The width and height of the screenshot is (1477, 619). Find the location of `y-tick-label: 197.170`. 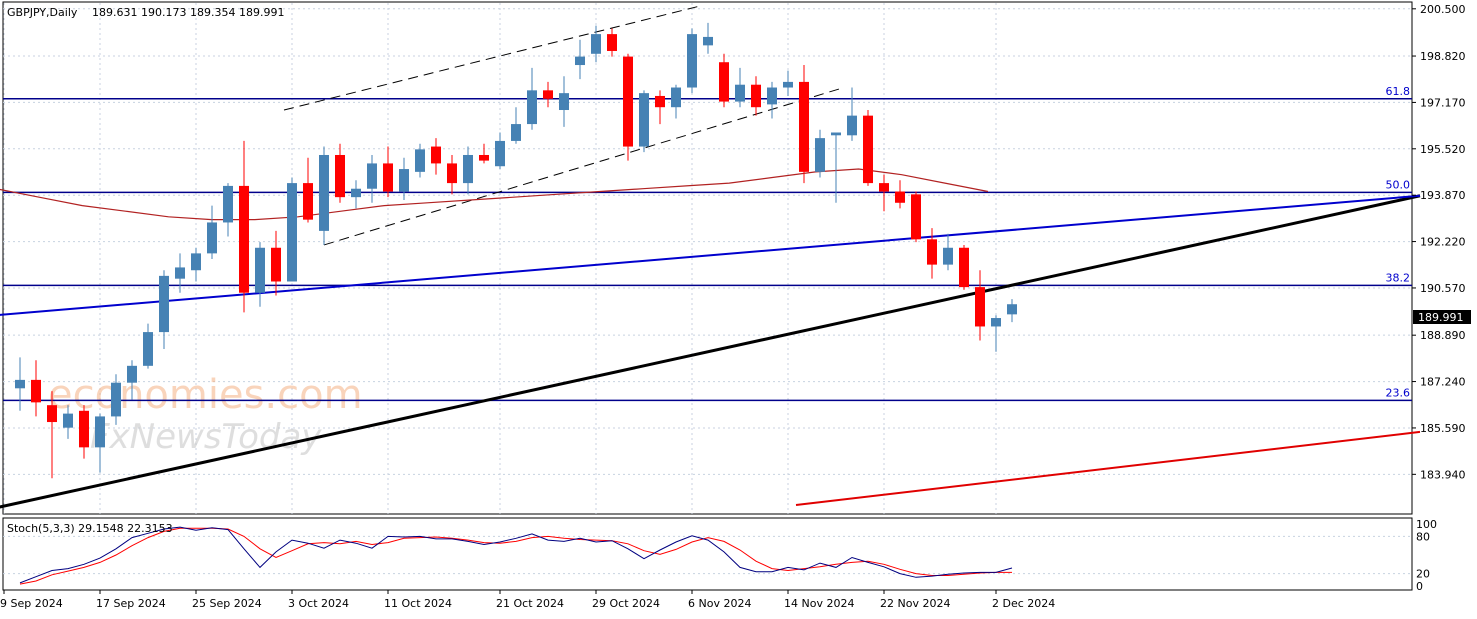

y-tick-label: 197.170 is located at coordinates (1443, 102).